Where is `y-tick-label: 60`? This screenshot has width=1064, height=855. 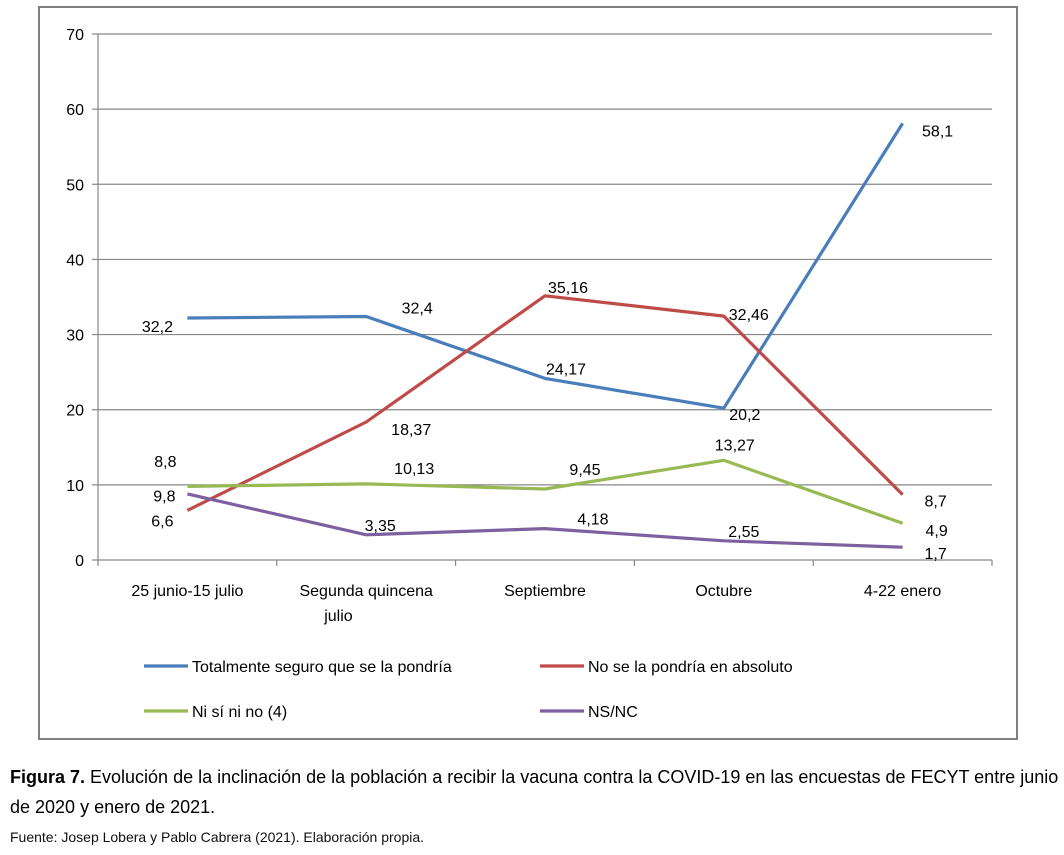
y-tick-label: 60 is located at coordinates (75, 110).